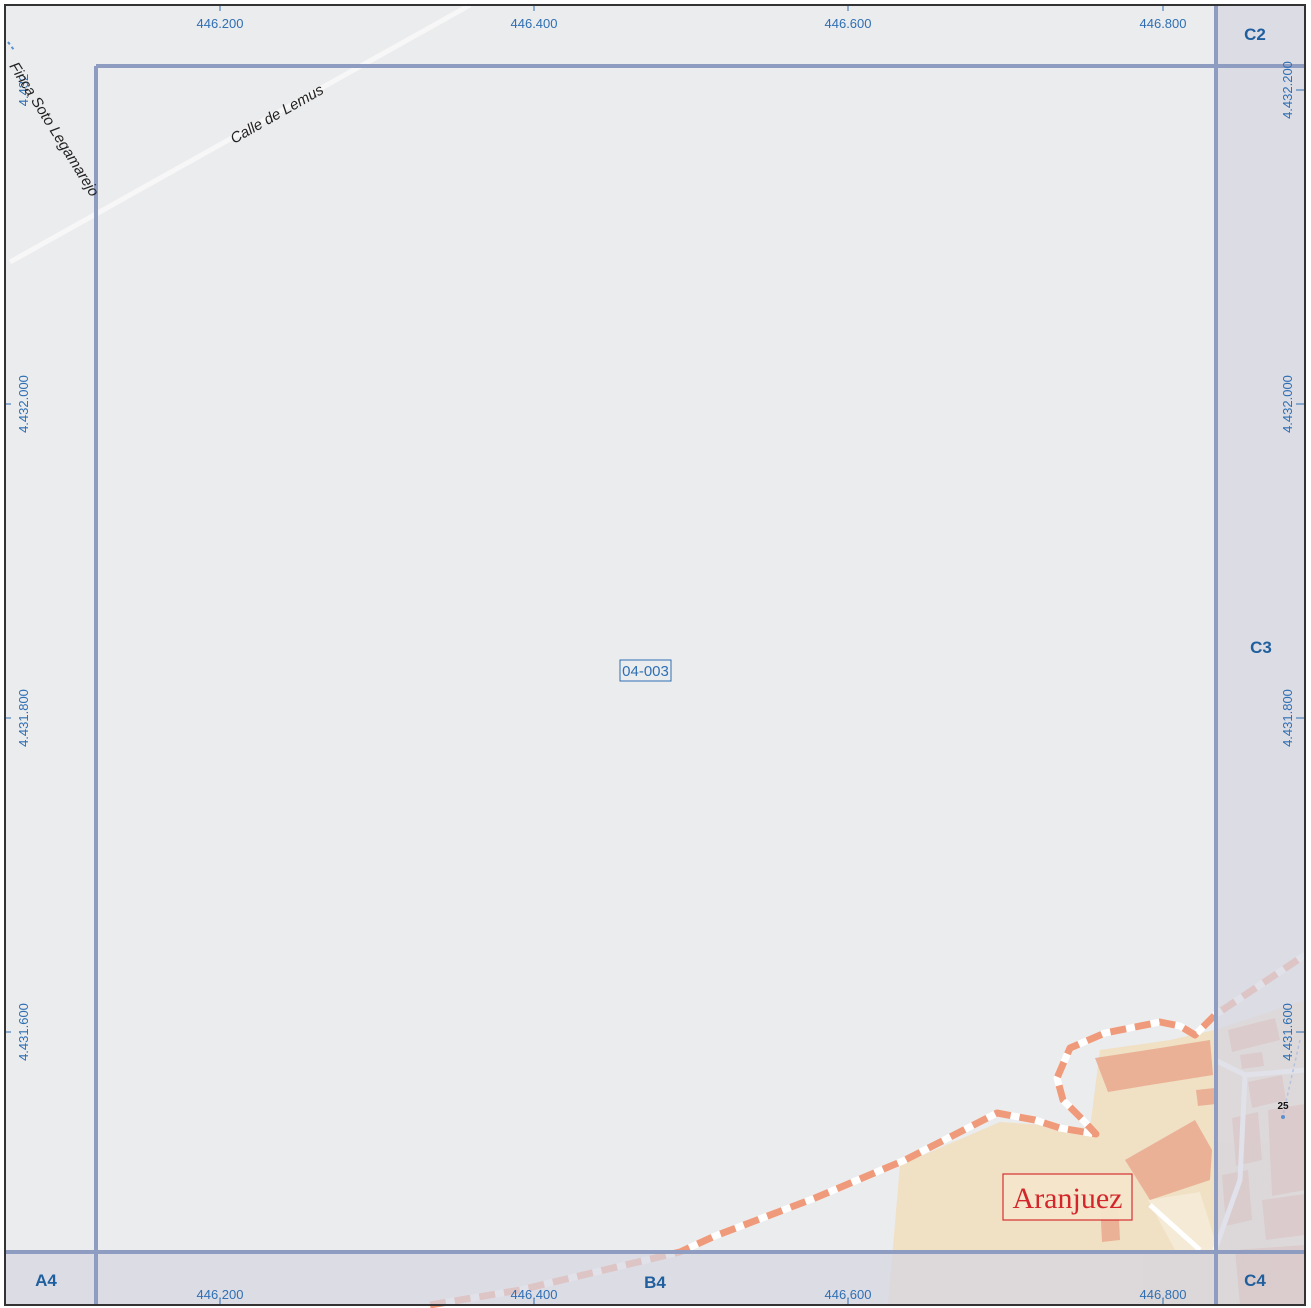  What do you see at coordinates (1287, 718) in the screenshot?
I see `northing-label-right: 4.431.800` at bounding box center [1287, 718].